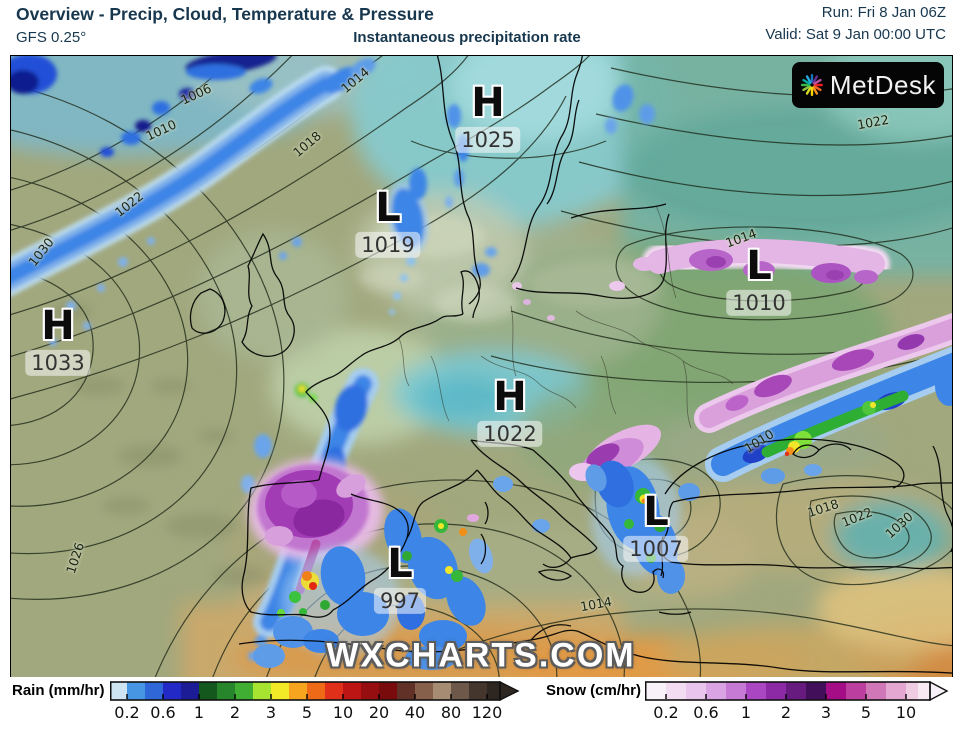  Describe the element at coordinates (51, 37) in the screenshot. I see `model-label: GFS 0.25°` at that location.